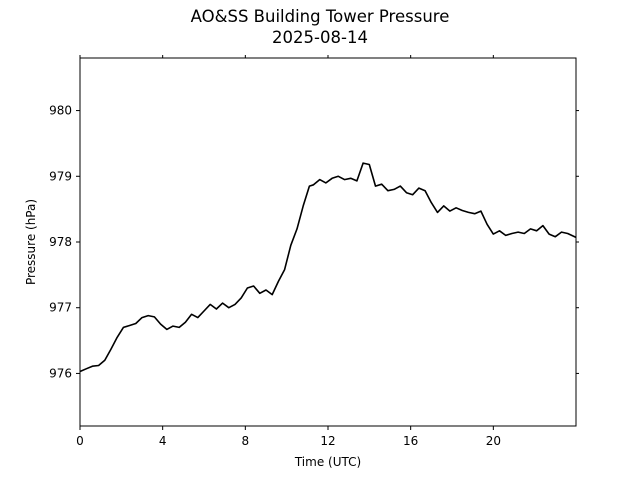  Describe the element at coordinates (60, 111) in the screenshot. I see `y-tick-label: 980` at that location.